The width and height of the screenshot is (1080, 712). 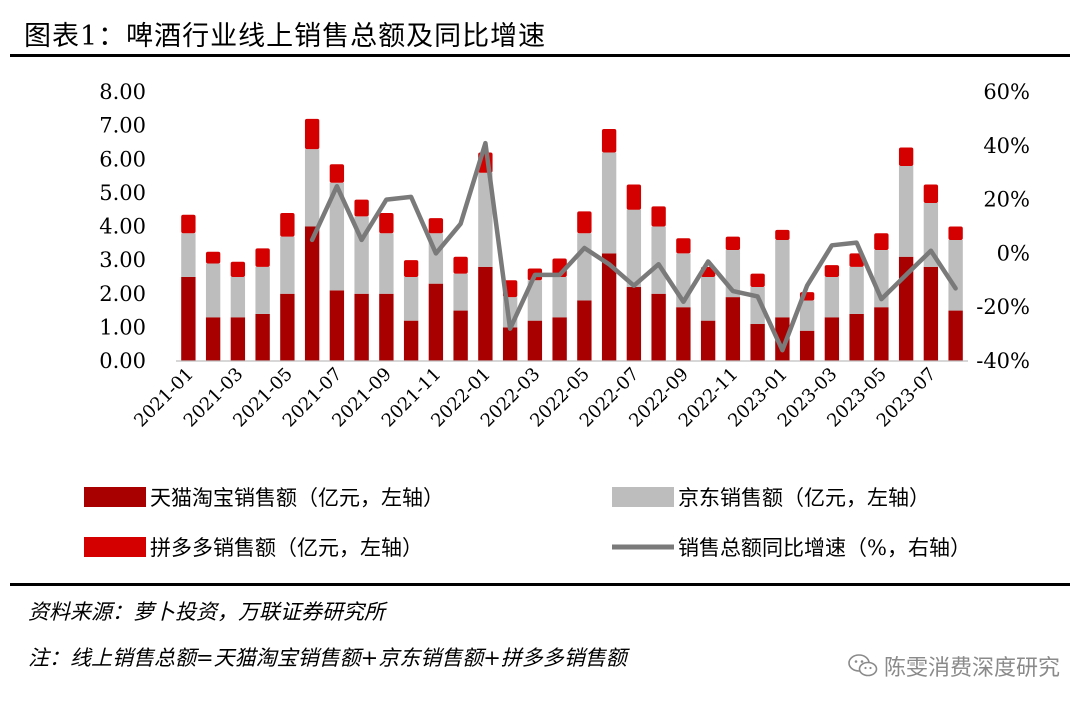 What do you see at coordinates (297, 498) in the screenshot?
I see `legend-tmall-label: 天猫淘宝销售额（亿元，左轴）` at bounding box center [297, 498].